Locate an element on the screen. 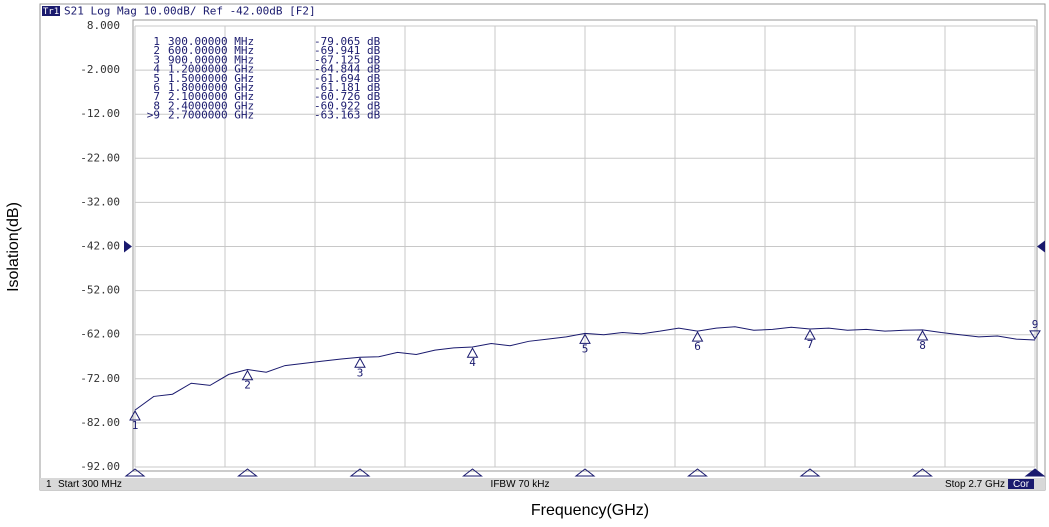 The height and width of the screenshot is (527, 1049). marker-label: 5 is located at coordinates (585, 348).